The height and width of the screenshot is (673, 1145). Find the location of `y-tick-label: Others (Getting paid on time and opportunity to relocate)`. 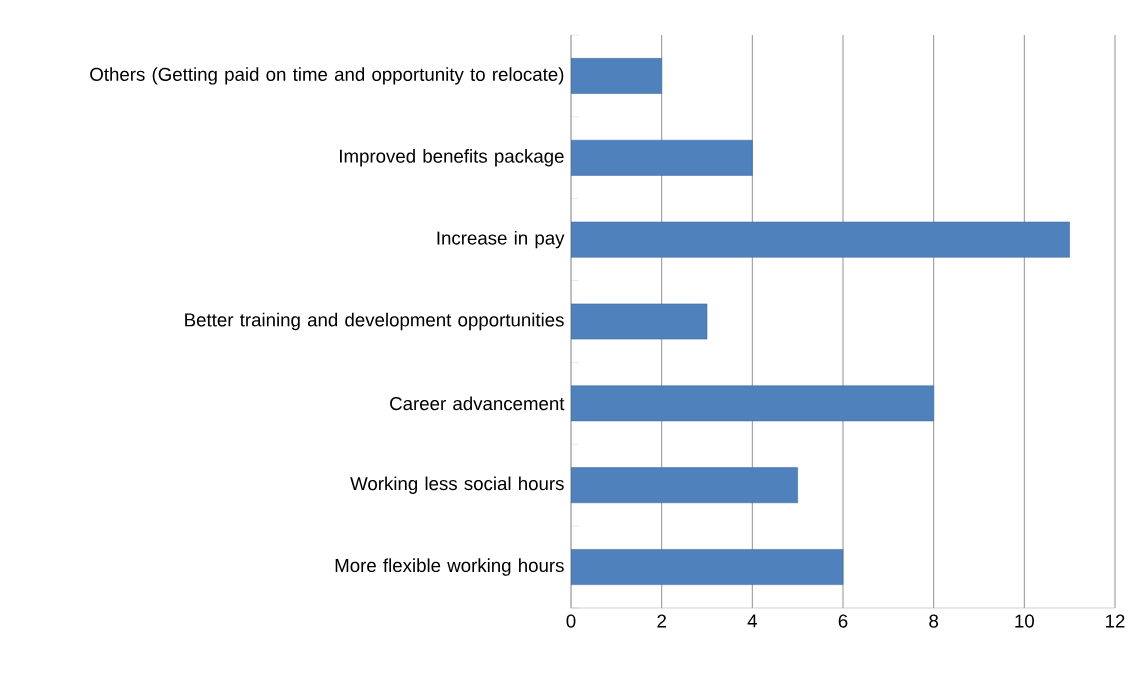

y-tick-label: Others (Getting paid on time and opportunity to relocate) is located at coordinates (327, 76).